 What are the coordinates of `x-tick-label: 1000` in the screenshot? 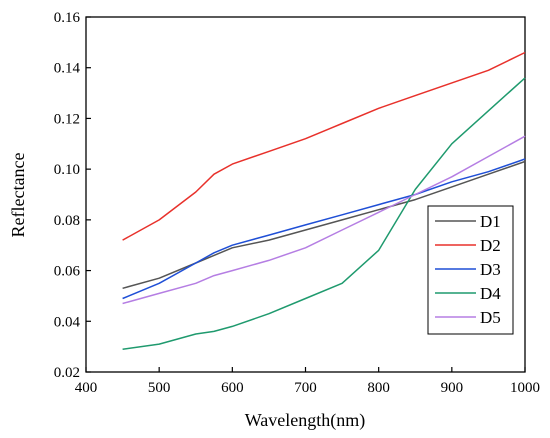 It's located at (525, 388).